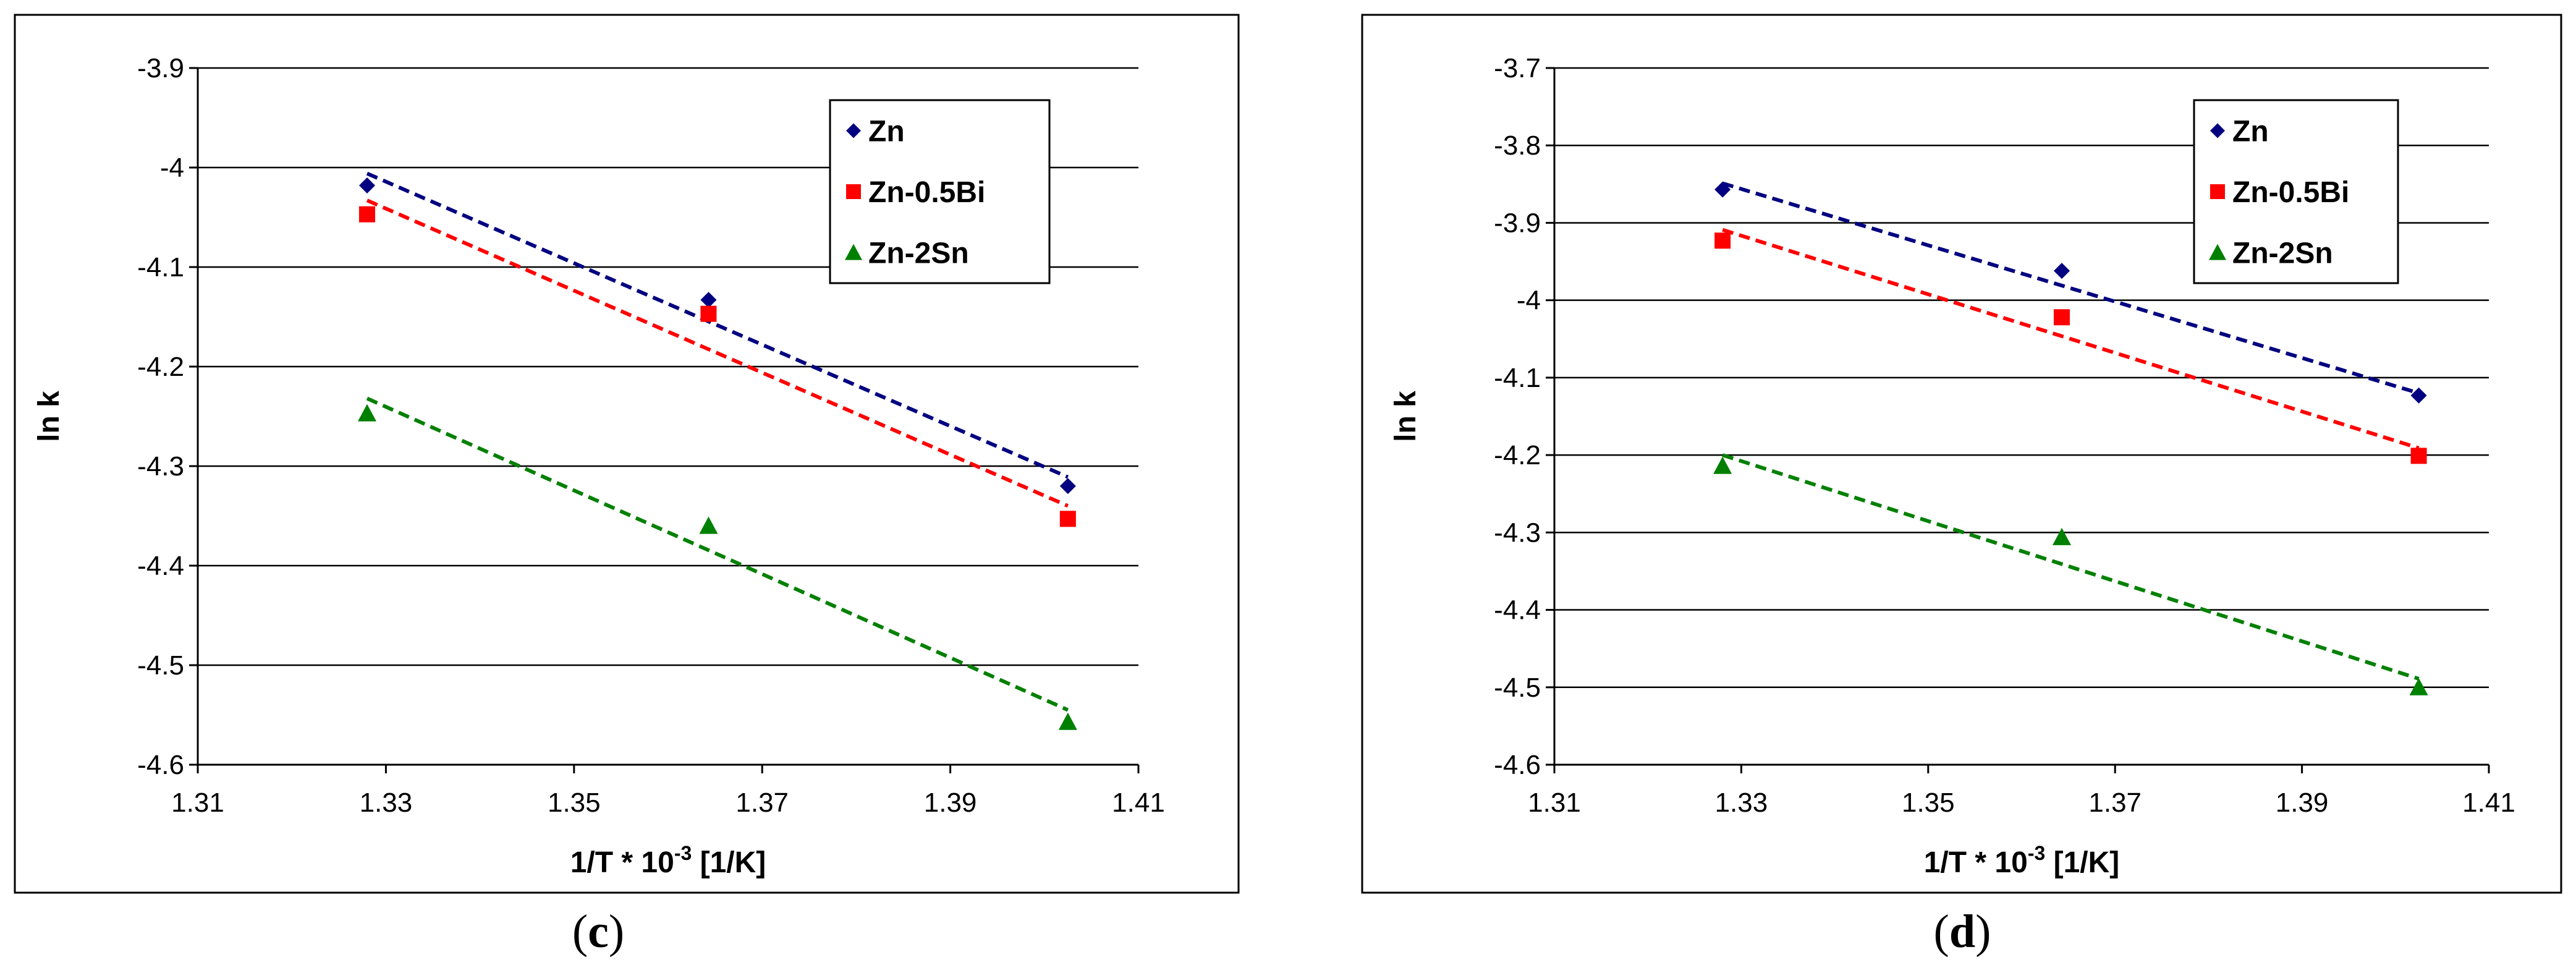 The image size is (2576, 965). I want to click on panel-label: (c), so click(598, 932).